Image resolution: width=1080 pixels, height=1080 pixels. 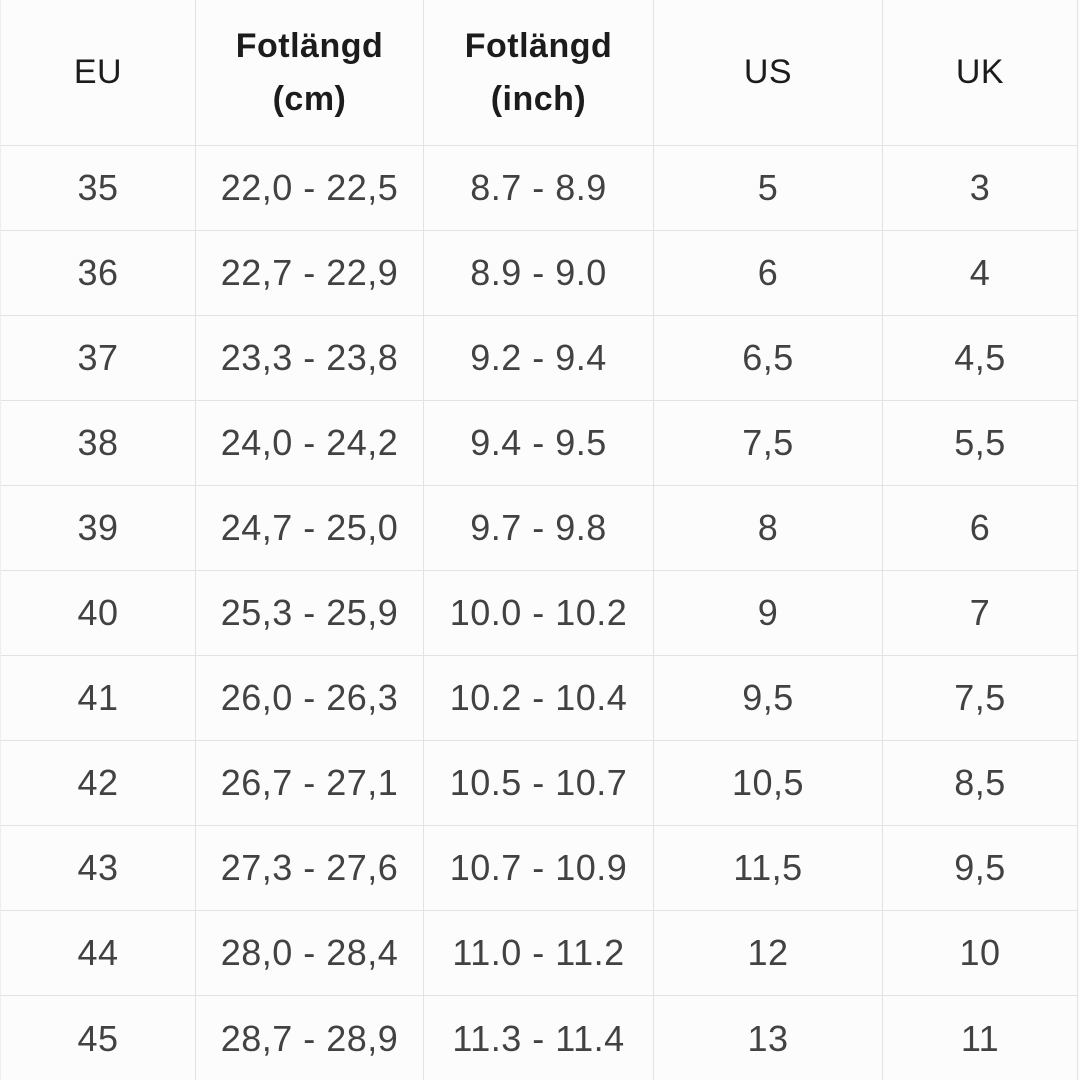 I want to click on cell-foot-length-inch: 10.7 - 10.9, so click(x=539, y=868).